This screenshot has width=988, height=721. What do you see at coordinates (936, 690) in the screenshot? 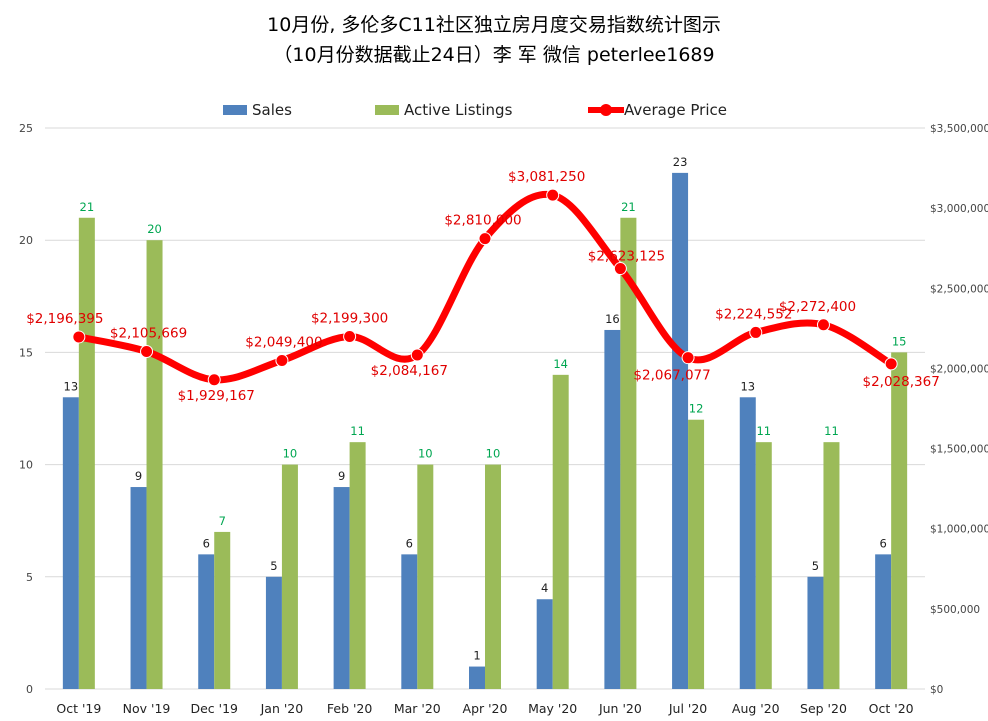
I see `y-right-tick-label: $0` at bounding box center [936, 690].